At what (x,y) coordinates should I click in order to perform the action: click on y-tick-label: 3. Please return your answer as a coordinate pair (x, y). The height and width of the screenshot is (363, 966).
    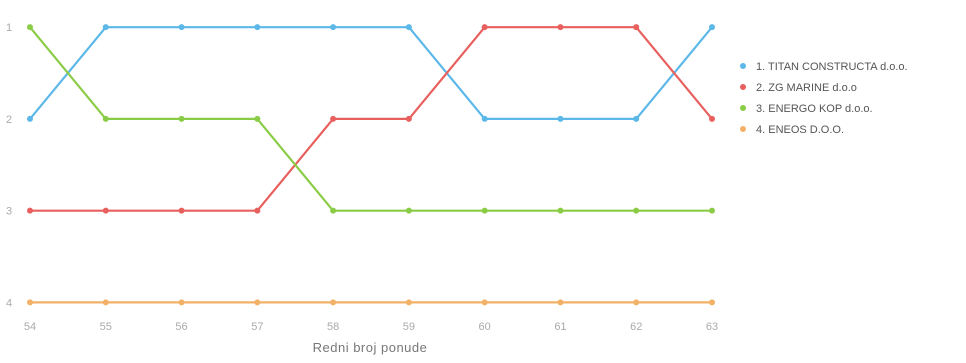
    Looking at the image, I should click on (9, 212).